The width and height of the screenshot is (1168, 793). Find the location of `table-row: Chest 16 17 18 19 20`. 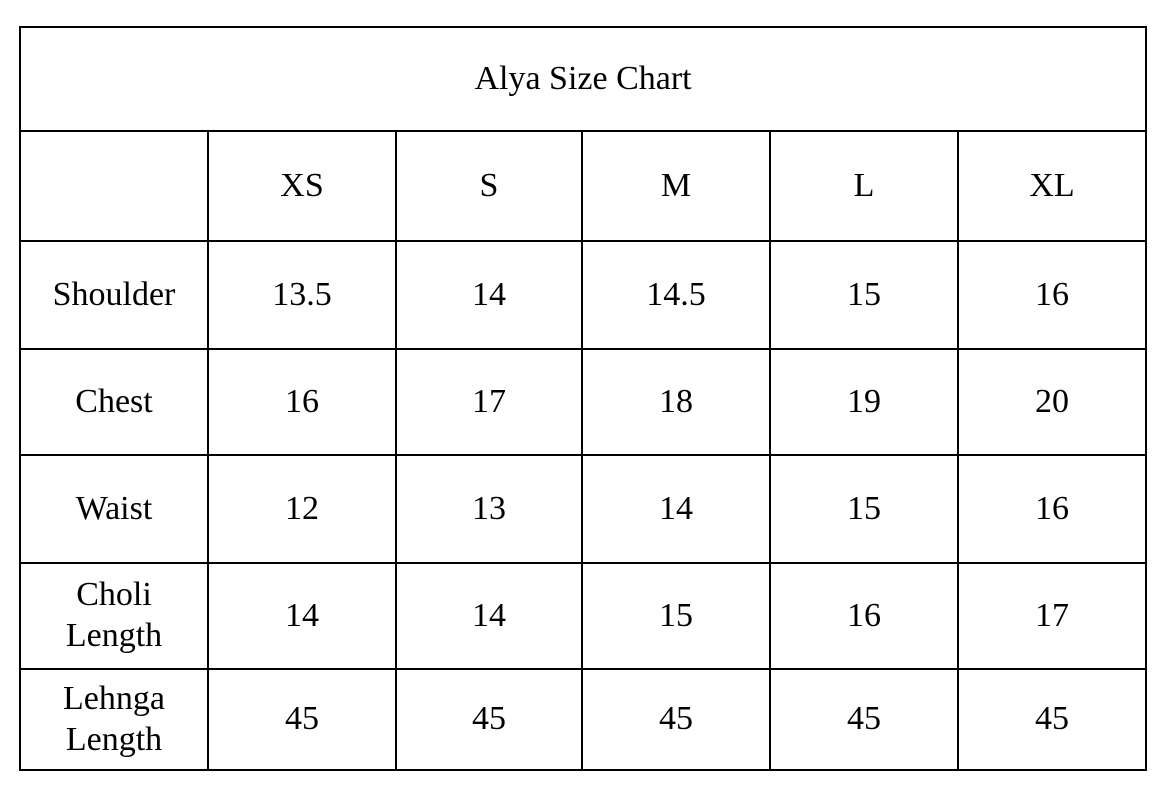

table-row: Chest 16 17 18 19 20 is located at coordinates (583, 402).